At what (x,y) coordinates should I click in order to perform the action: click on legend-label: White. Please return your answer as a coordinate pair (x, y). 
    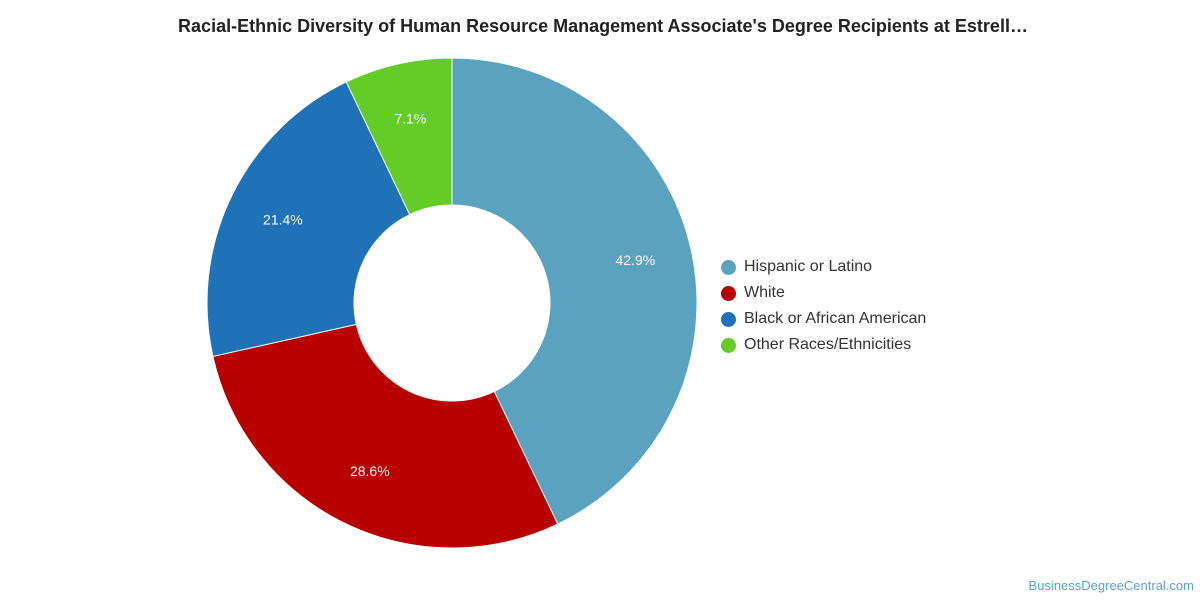
    Looking at the image, I should click on (764, 292).